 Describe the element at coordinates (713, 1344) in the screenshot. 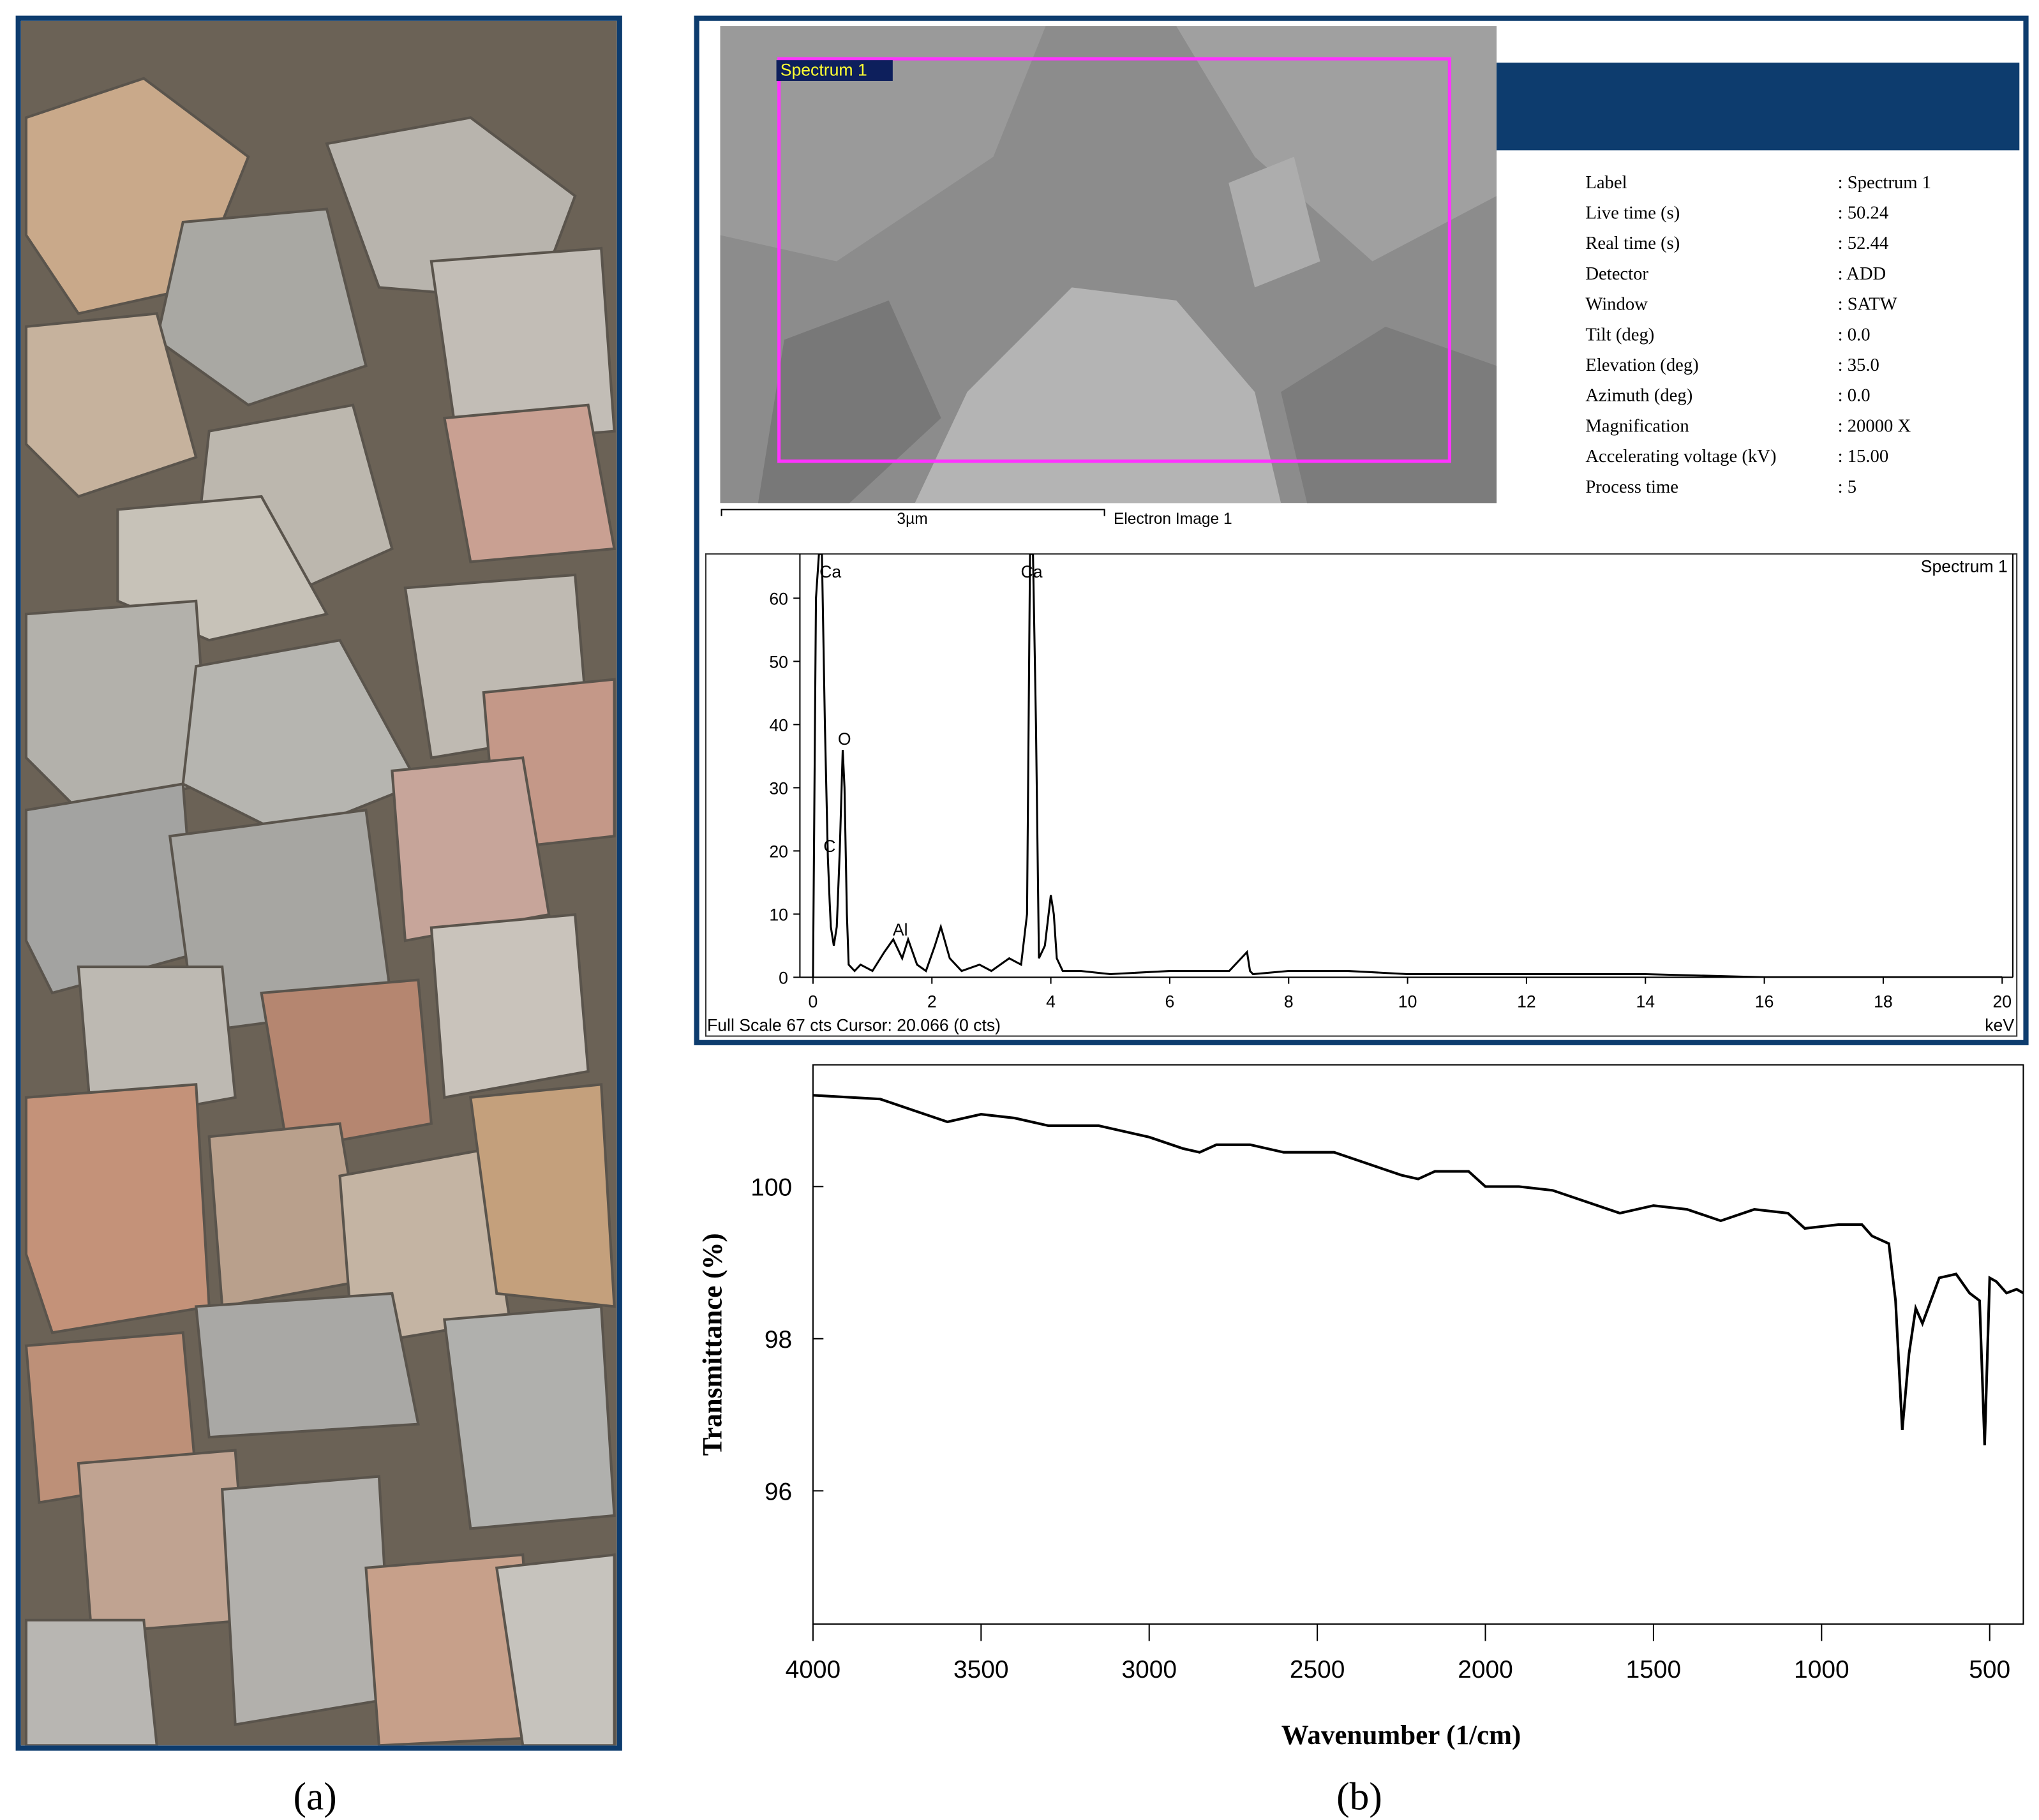

I see `y-axis-title: Transmittance (%)` at that location.